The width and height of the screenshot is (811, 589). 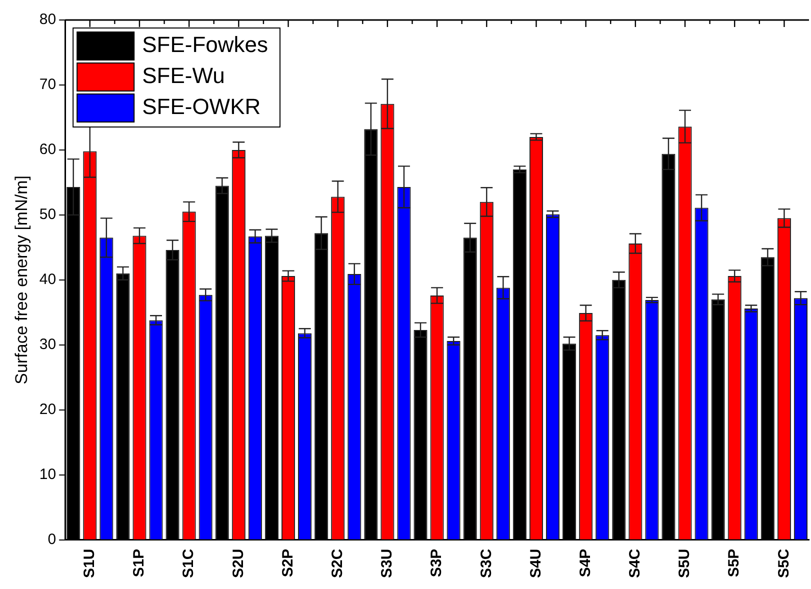 What do you see at coordinates (47, 85) in the screenshot?
I see `y-tick-label: 70` at bounding box center [47, 85].